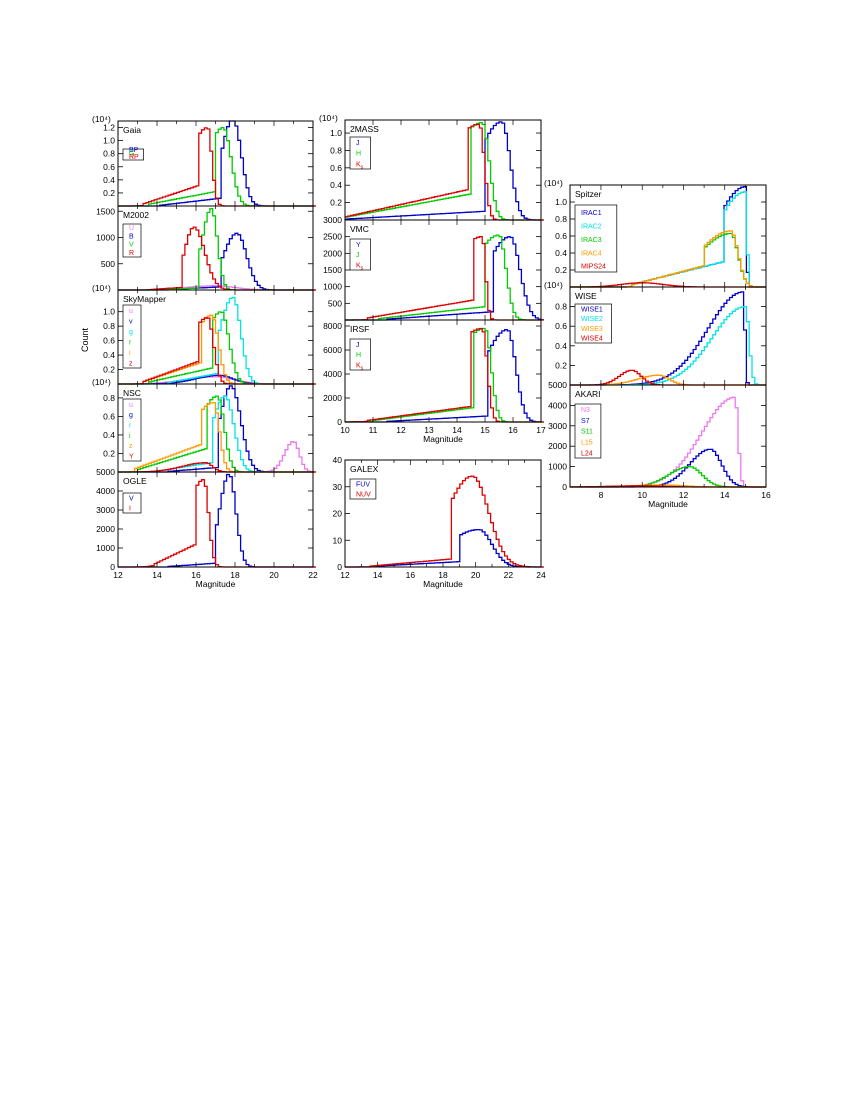 This screenshot has width=850, height=1100. What do you see at coordinates (363, 485) in the screenshot?
I see `legend-entry-fuv: FUV` at bounding box center [363, 485].